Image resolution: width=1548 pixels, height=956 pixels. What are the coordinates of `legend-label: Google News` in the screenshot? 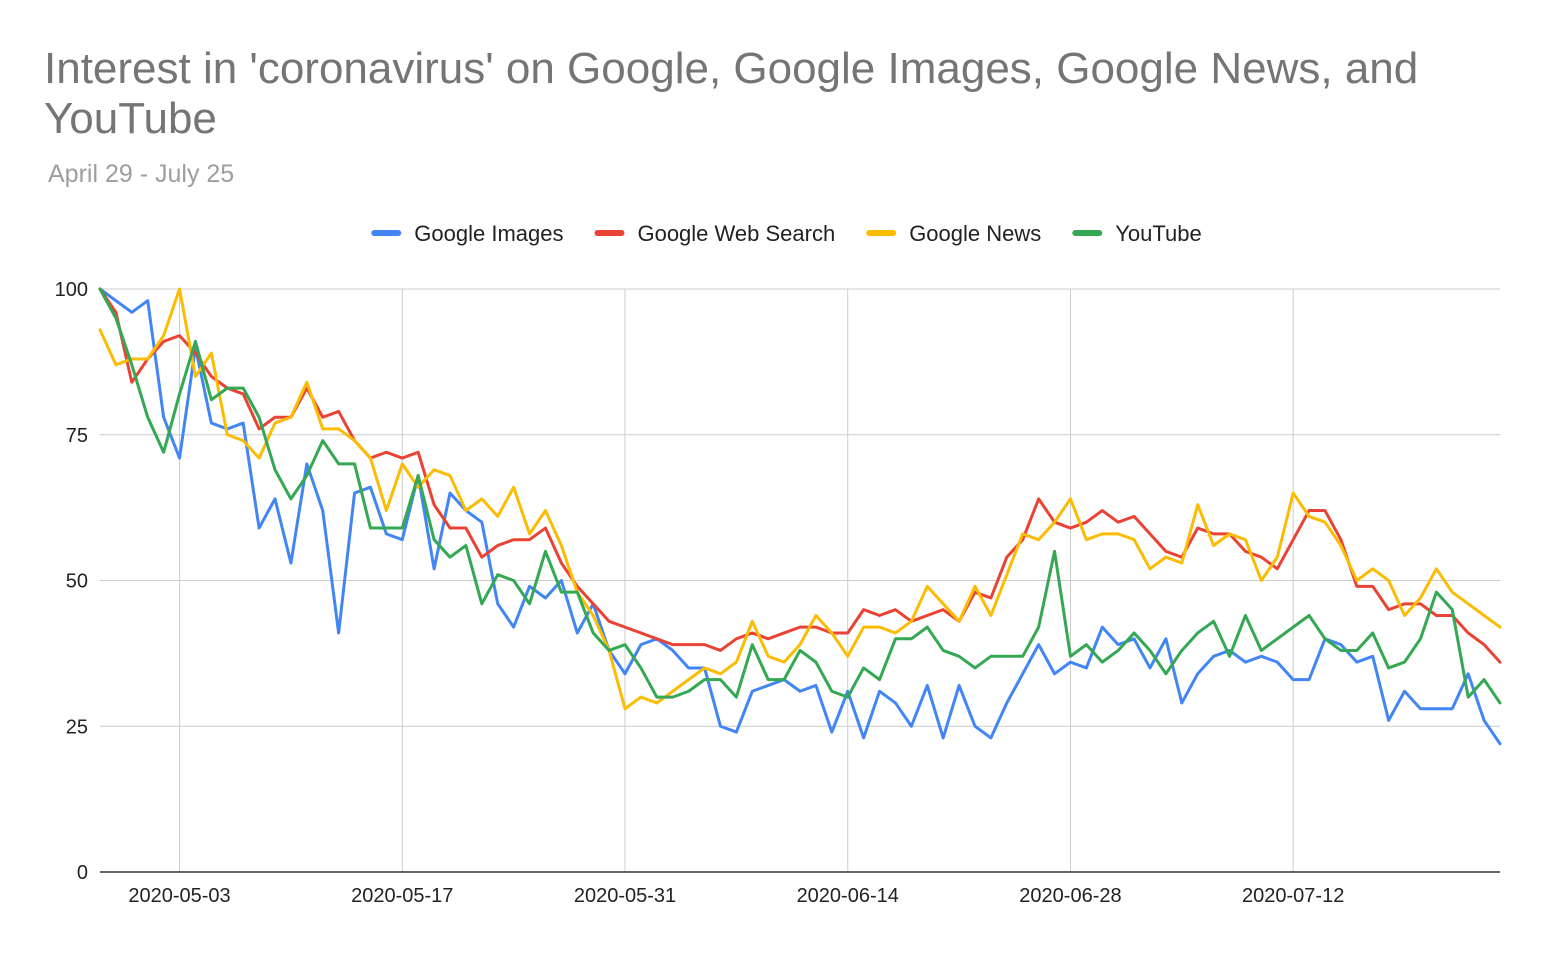 It's located at (975, 233).